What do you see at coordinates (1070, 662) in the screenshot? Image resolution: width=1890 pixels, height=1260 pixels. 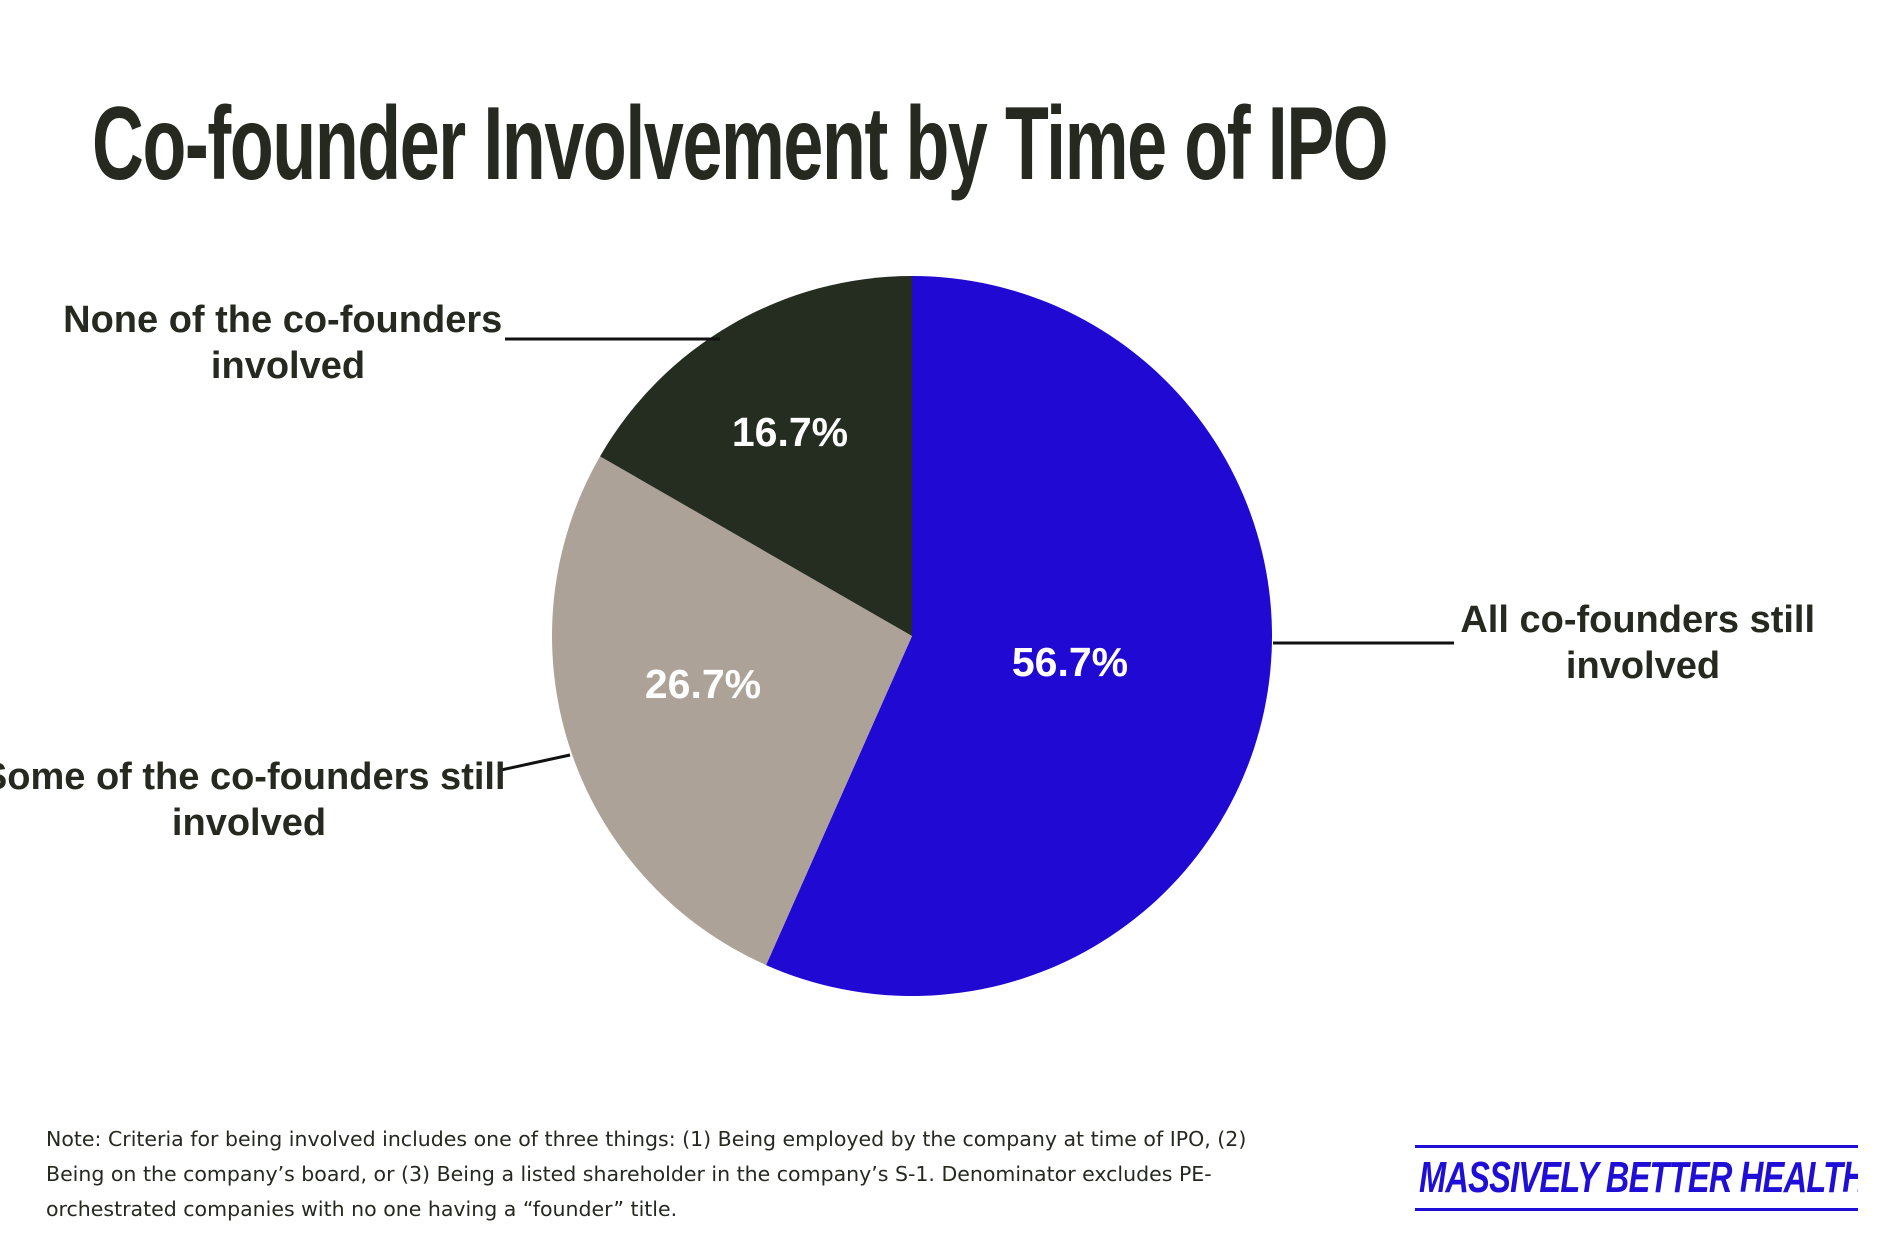 I see `slice-label-all: 56.7%` at bounding box center [1070, 662].